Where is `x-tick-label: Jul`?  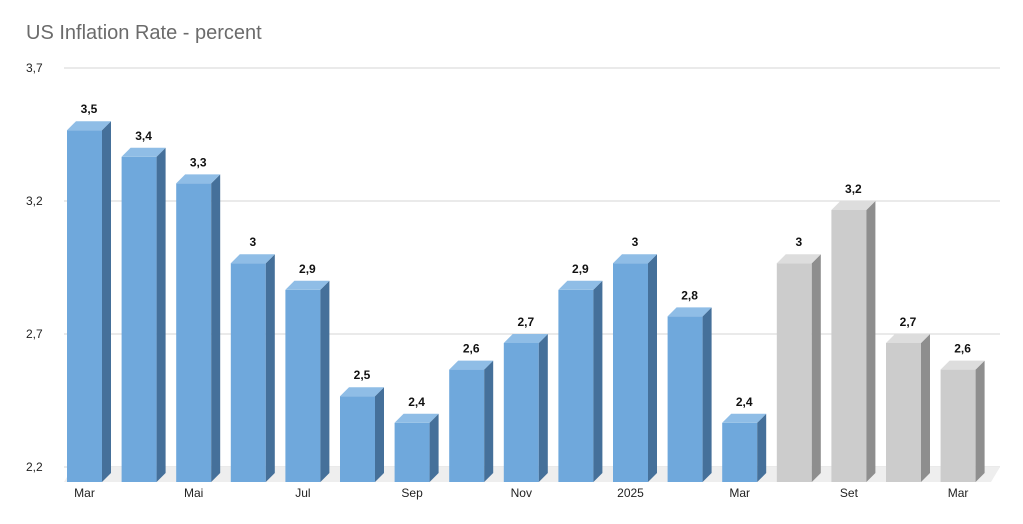 x-tick-label: Jul is located at coordinates (302, 493).